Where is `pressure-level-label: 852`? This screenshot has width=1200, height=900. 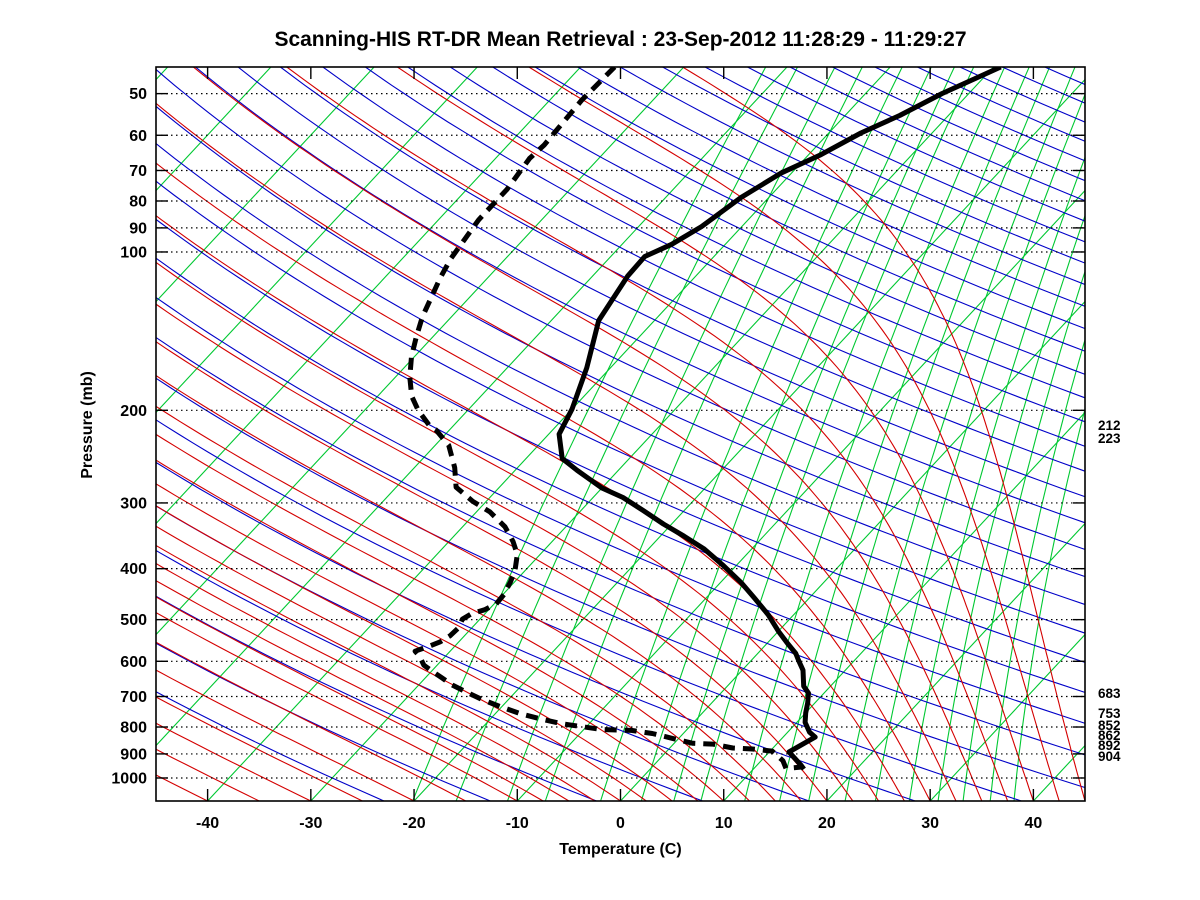
pressure-level-label: 852 is located at coordinates (1109, 725).